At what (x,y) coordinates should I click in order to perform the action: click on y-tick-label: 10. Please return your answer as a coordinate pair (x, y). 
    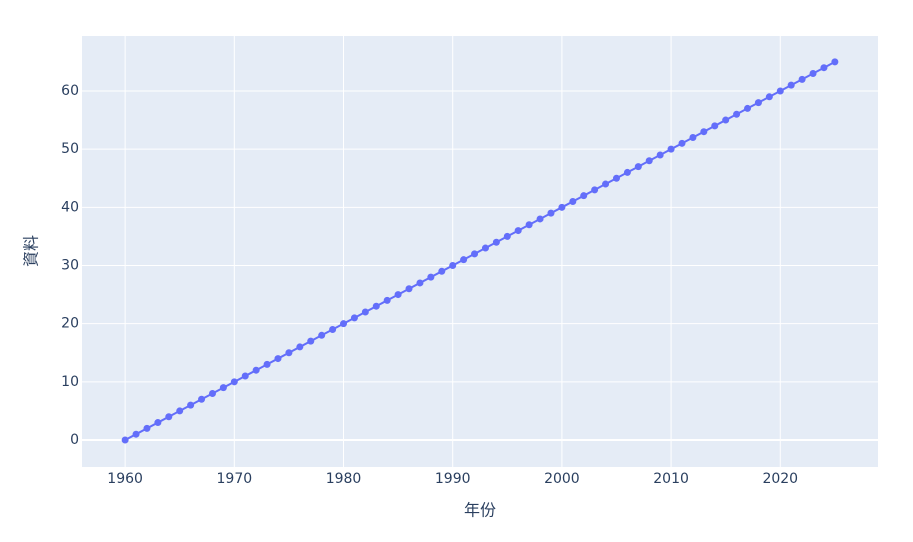
    Looking at the image, I should click on (70, 382).